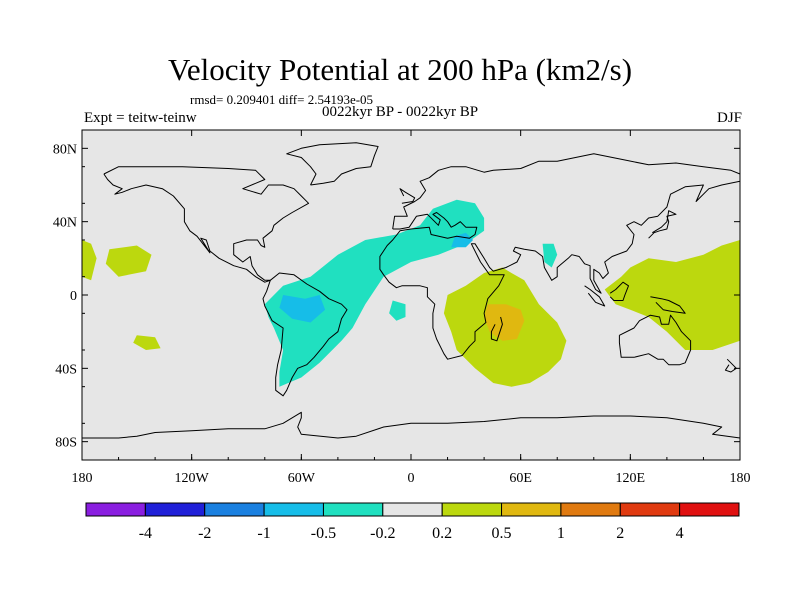 The height and width of the screenshot is (600, 800). Describe the element at coordinates (302, 478) in the screenshot. I see `x-tick-label: 60W` at that location.